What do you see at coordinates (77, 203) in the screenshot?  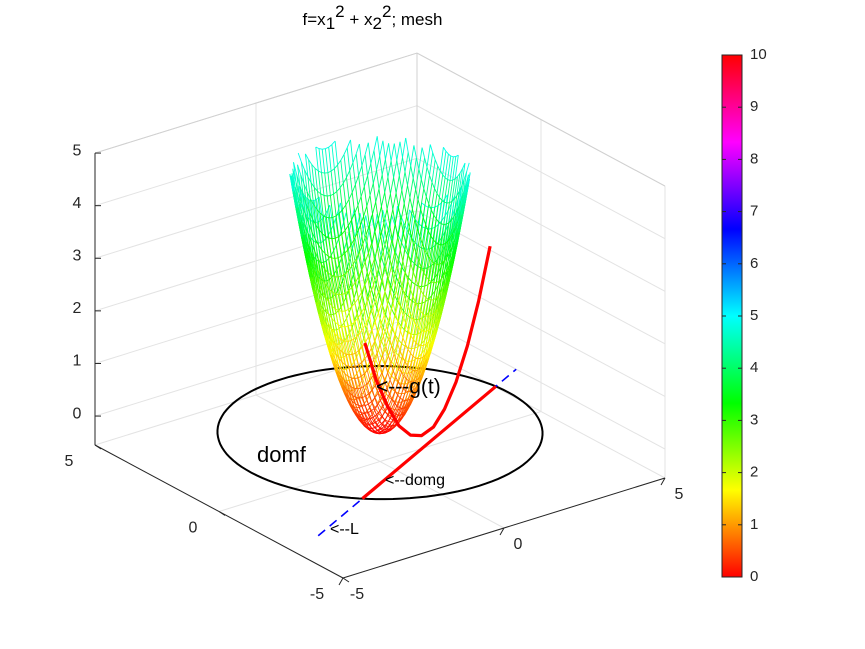 I see `z-tick-label: 4` at bounding box center [77, 203].